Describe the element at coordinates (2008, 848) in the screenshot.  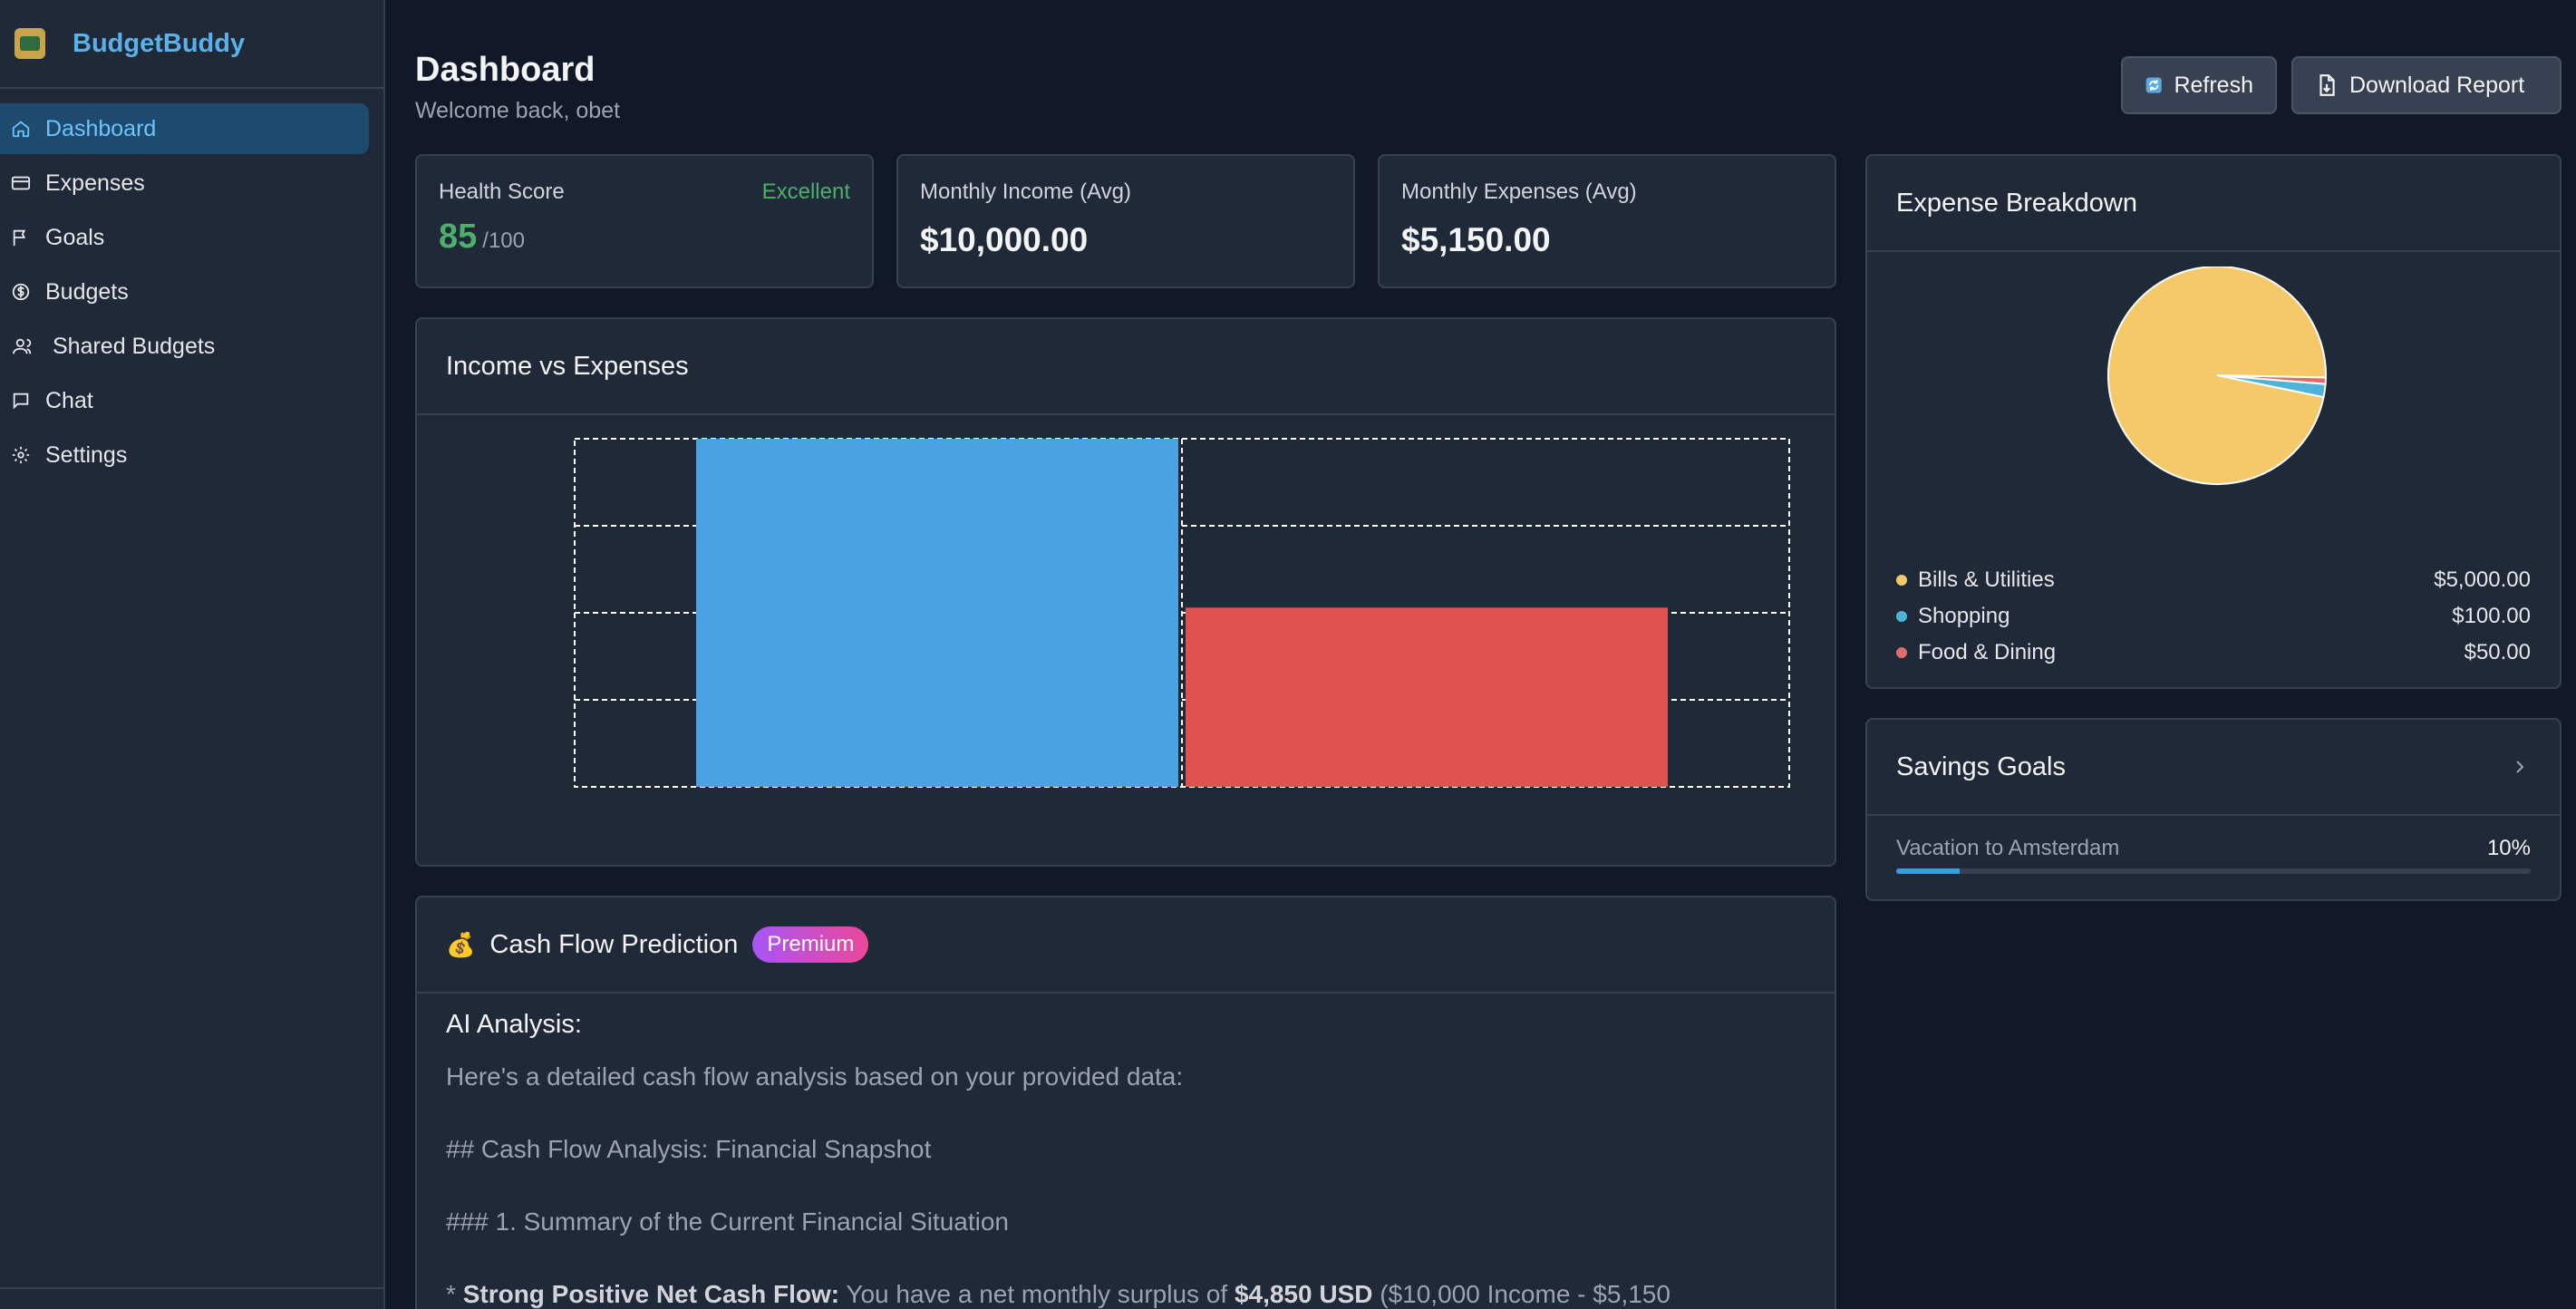
I see `goal-name: Vacation to Amsterdam` at that location.